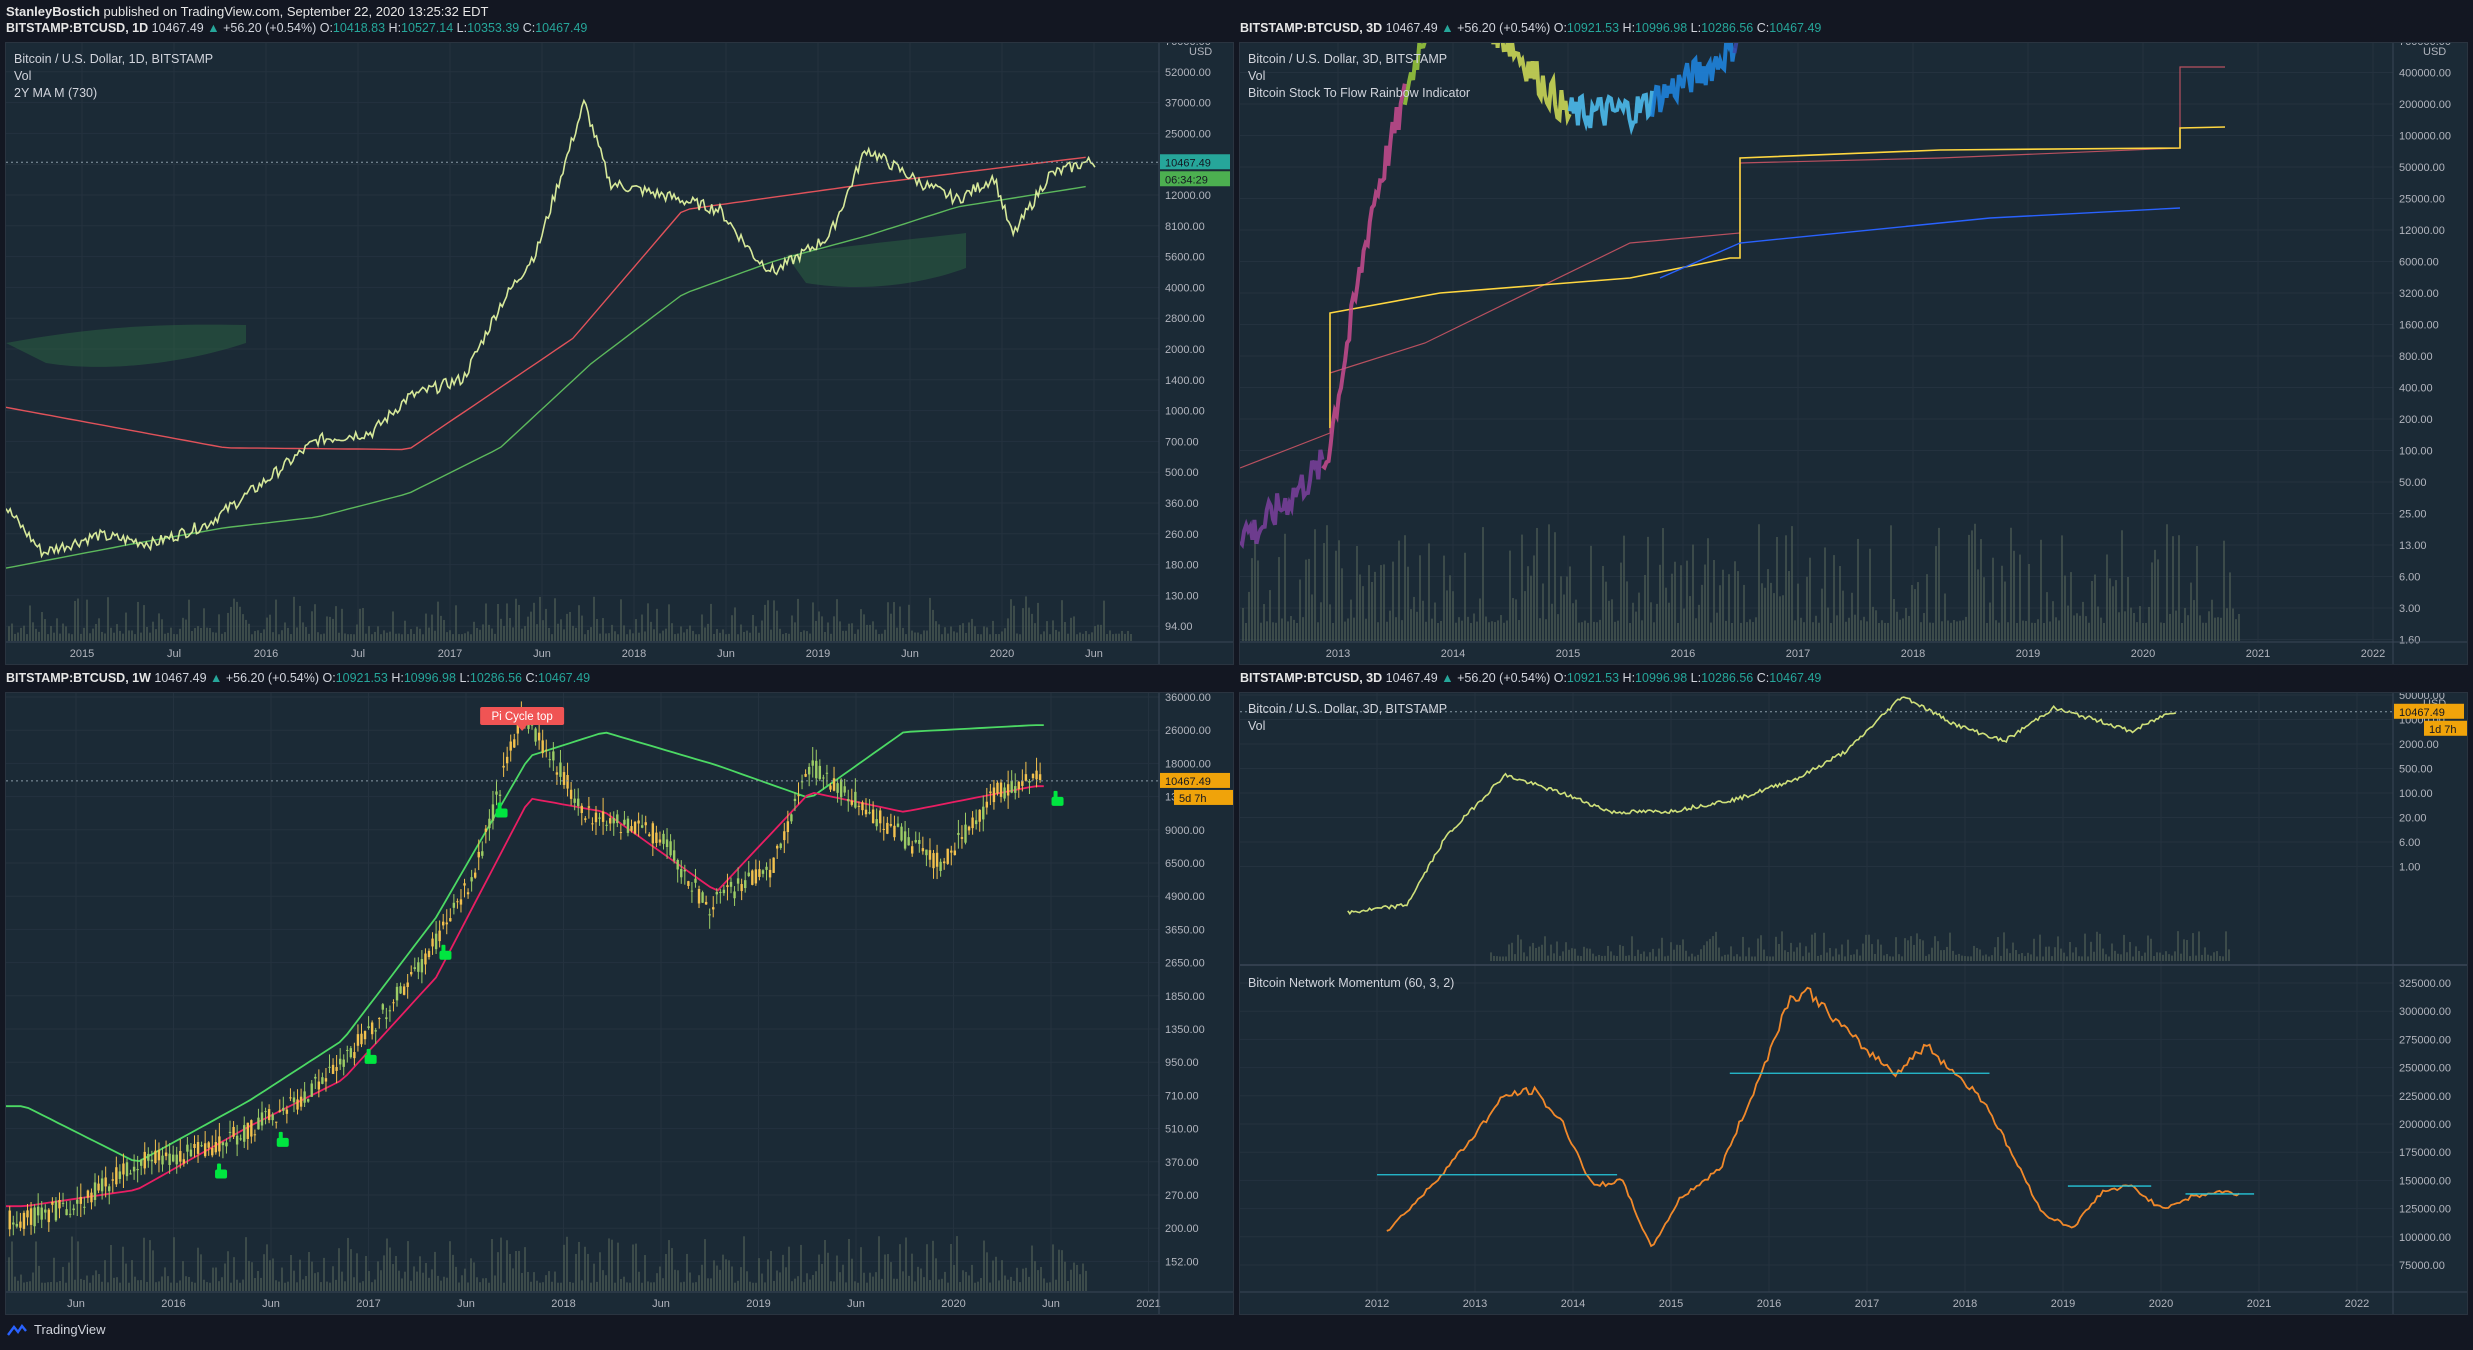 This screenshot has width=2473, height=1350. I want to click on p4-low: 10286.56, so click(1727, 678).